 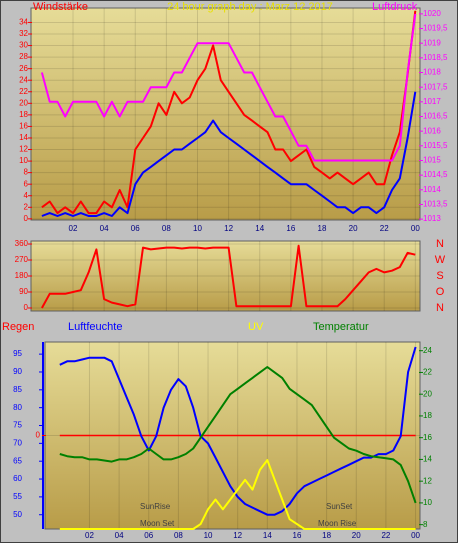 What do you see at coordinates (432, 101) in the screenshot?
I see `y-tick-label: 1017` at bounding box center [432, 101].